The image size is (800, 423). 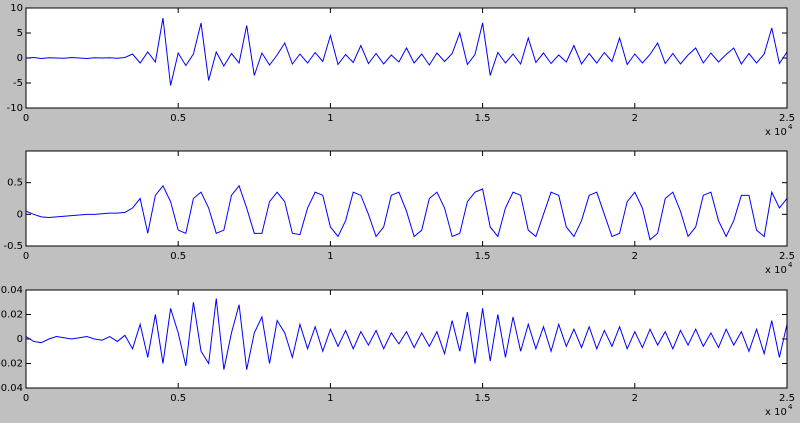 What do you see at coordinates (20, 33) in the screenshot?
I see `y-tick-label: 5` at bounding box center [20, 33].